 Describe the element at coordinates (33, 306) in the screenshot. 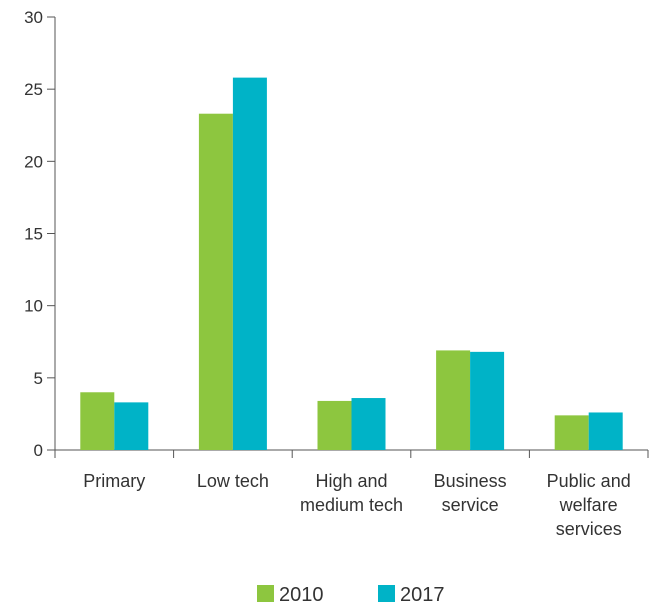

I see `y-tick-label: 10` at that location.